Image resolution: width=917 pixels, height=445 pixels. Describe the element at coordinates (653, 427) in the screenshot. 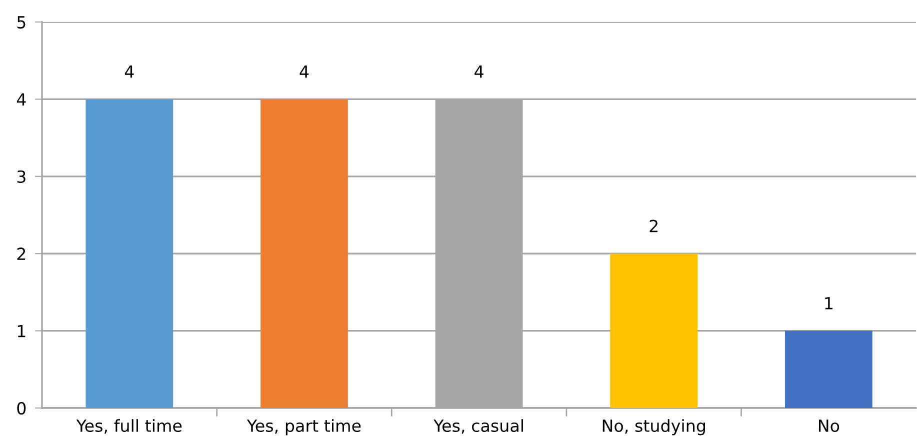

I see `x-tick-label: No, studying` at that location.